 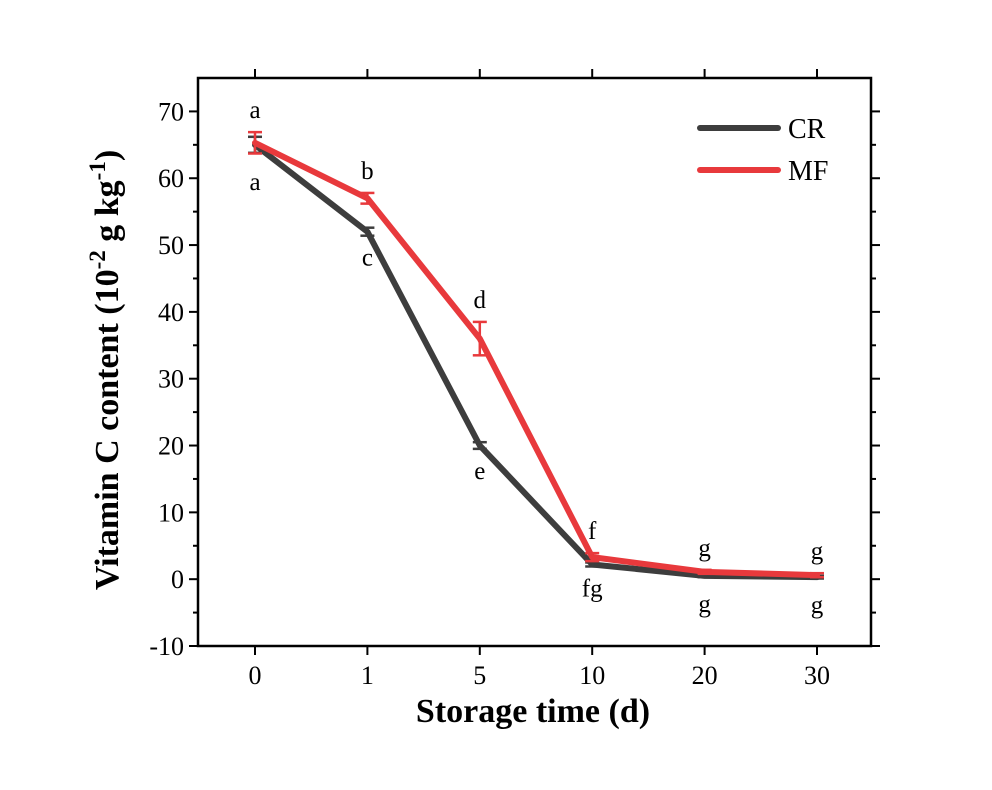 What do you see at coordinates (171, 178) in the screenshot?
I see `y-tick-label: 60` at bounding box center [171, 178].